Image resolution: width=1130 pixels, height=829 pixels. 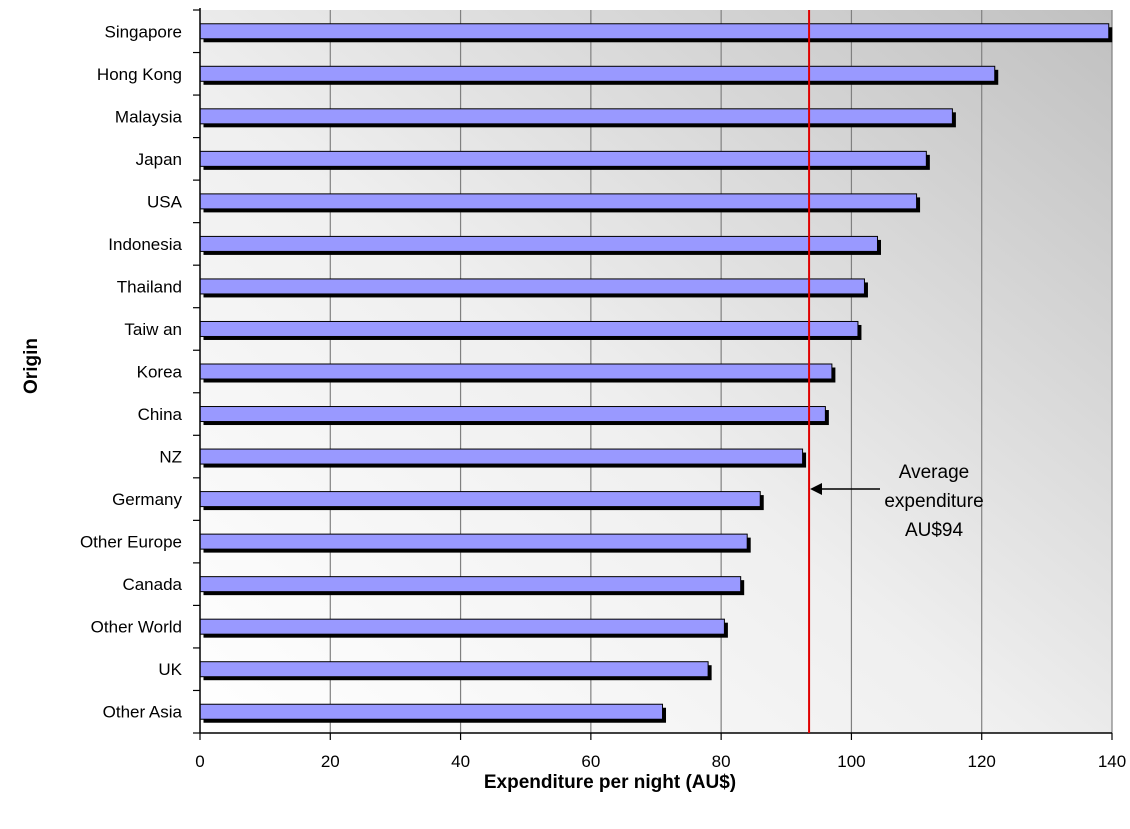 I want to click on annotation-line: Average, so click(x=934, y=472).